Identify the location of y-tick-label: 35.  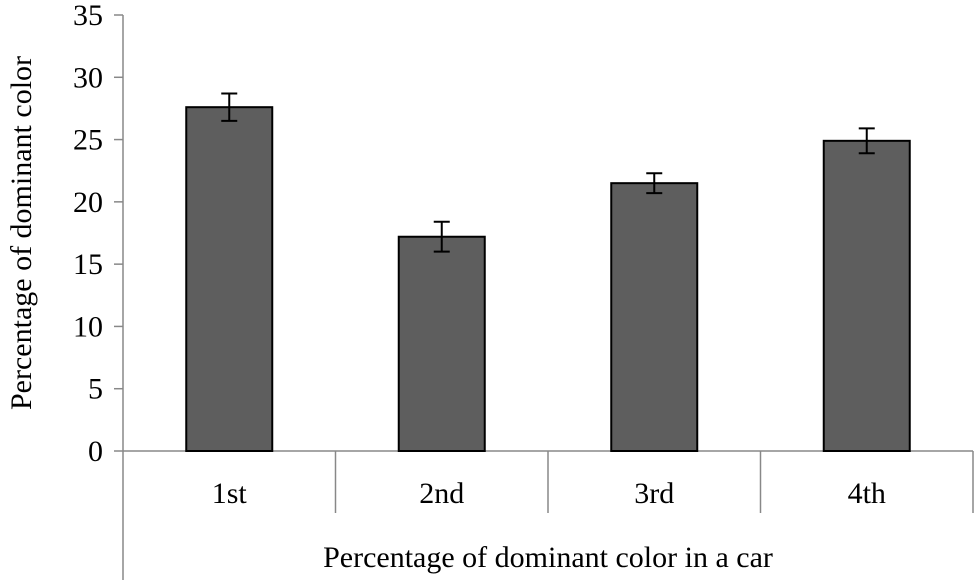
(88, 16).